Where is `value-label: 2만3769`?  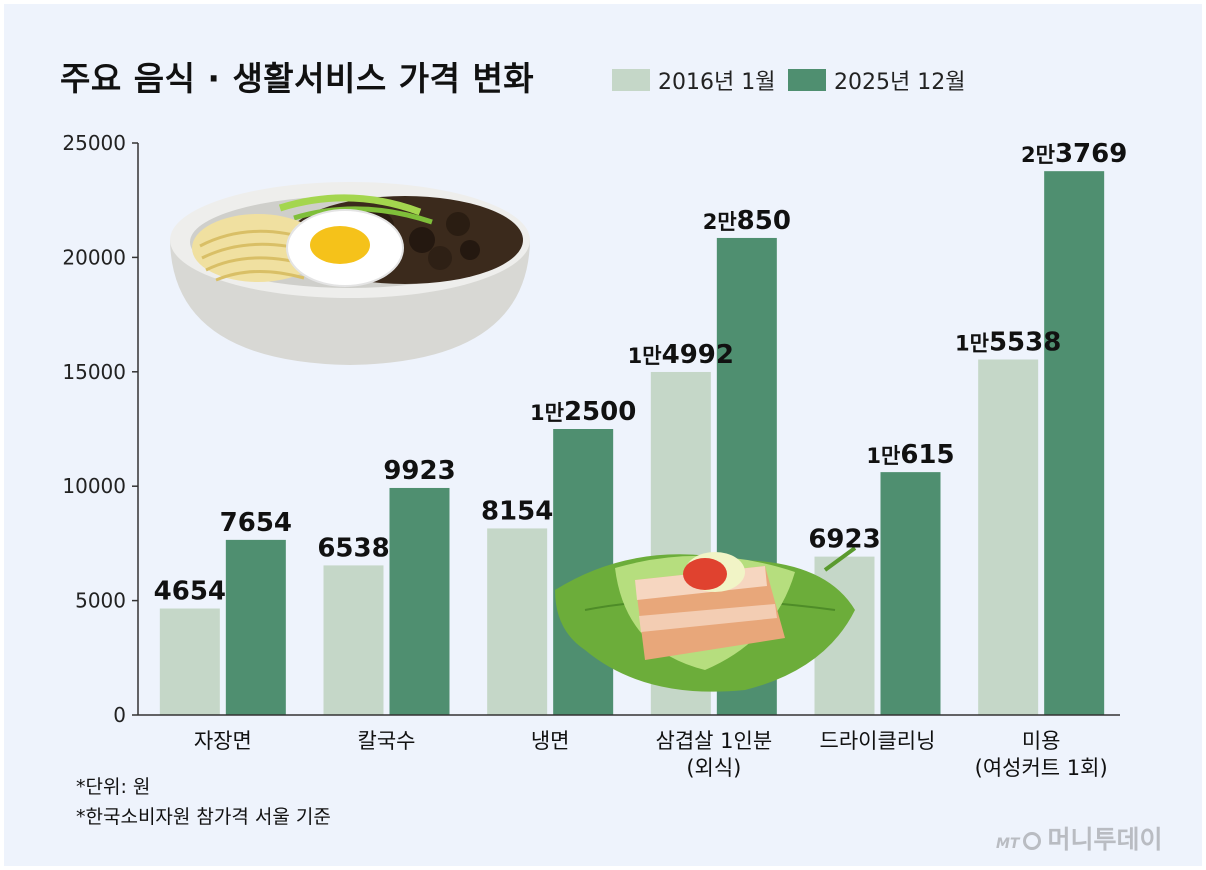
value-label: 2만3769 is located at coordinates (1074, 154).